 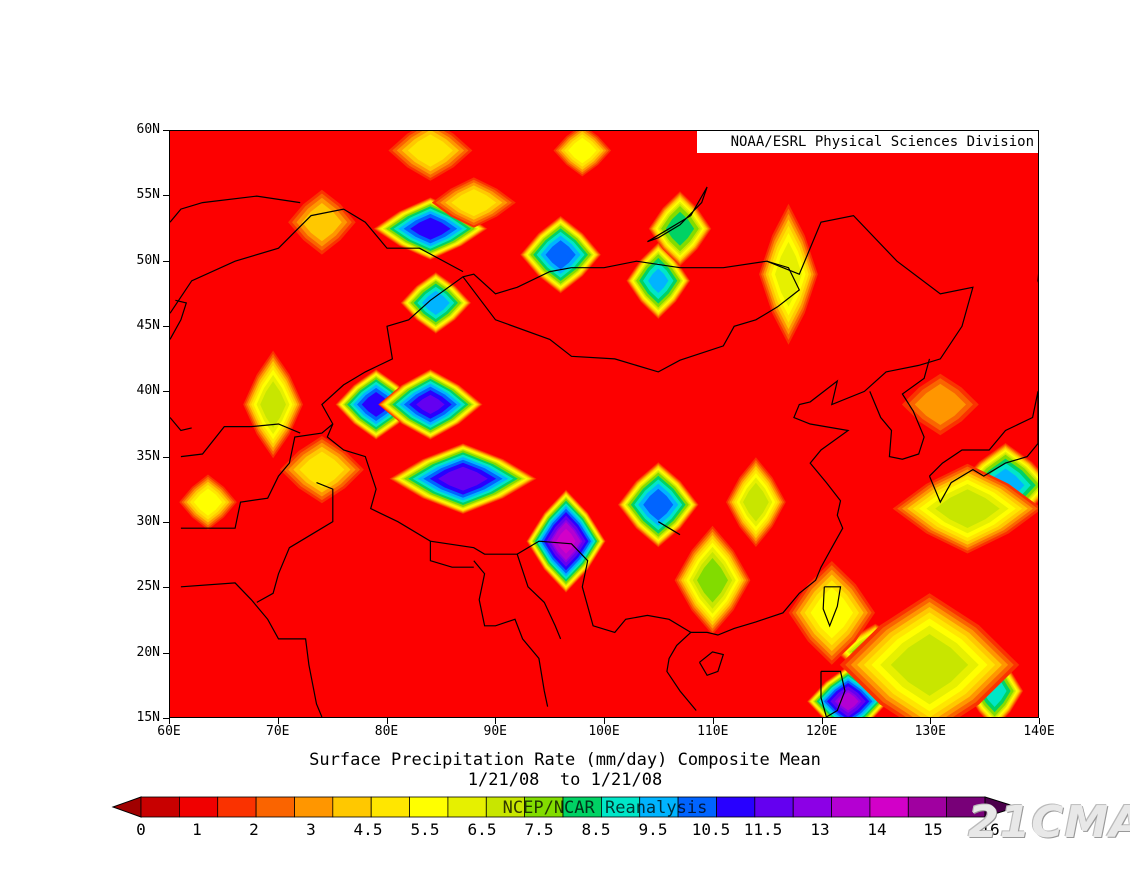 I want to click on lat-tick-label: 50N, so click(x=148, y=260).